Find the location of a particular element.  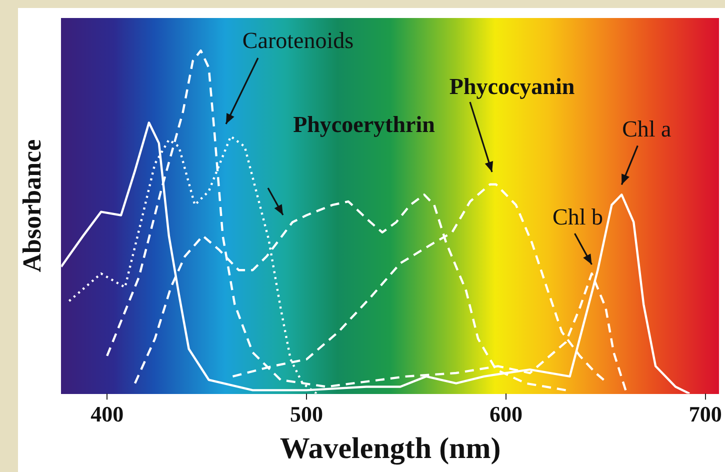

x-tick-label: 500 is located at coordinates (307, 413).